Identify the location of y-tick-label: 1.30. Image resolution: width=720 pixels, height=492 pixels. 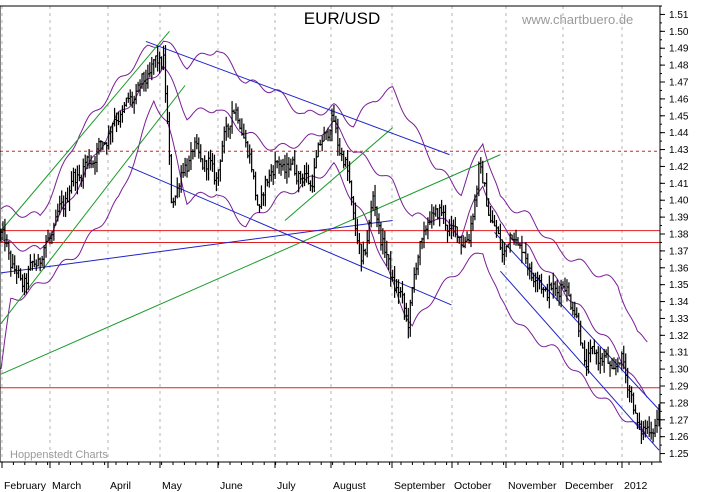
(679, 370).